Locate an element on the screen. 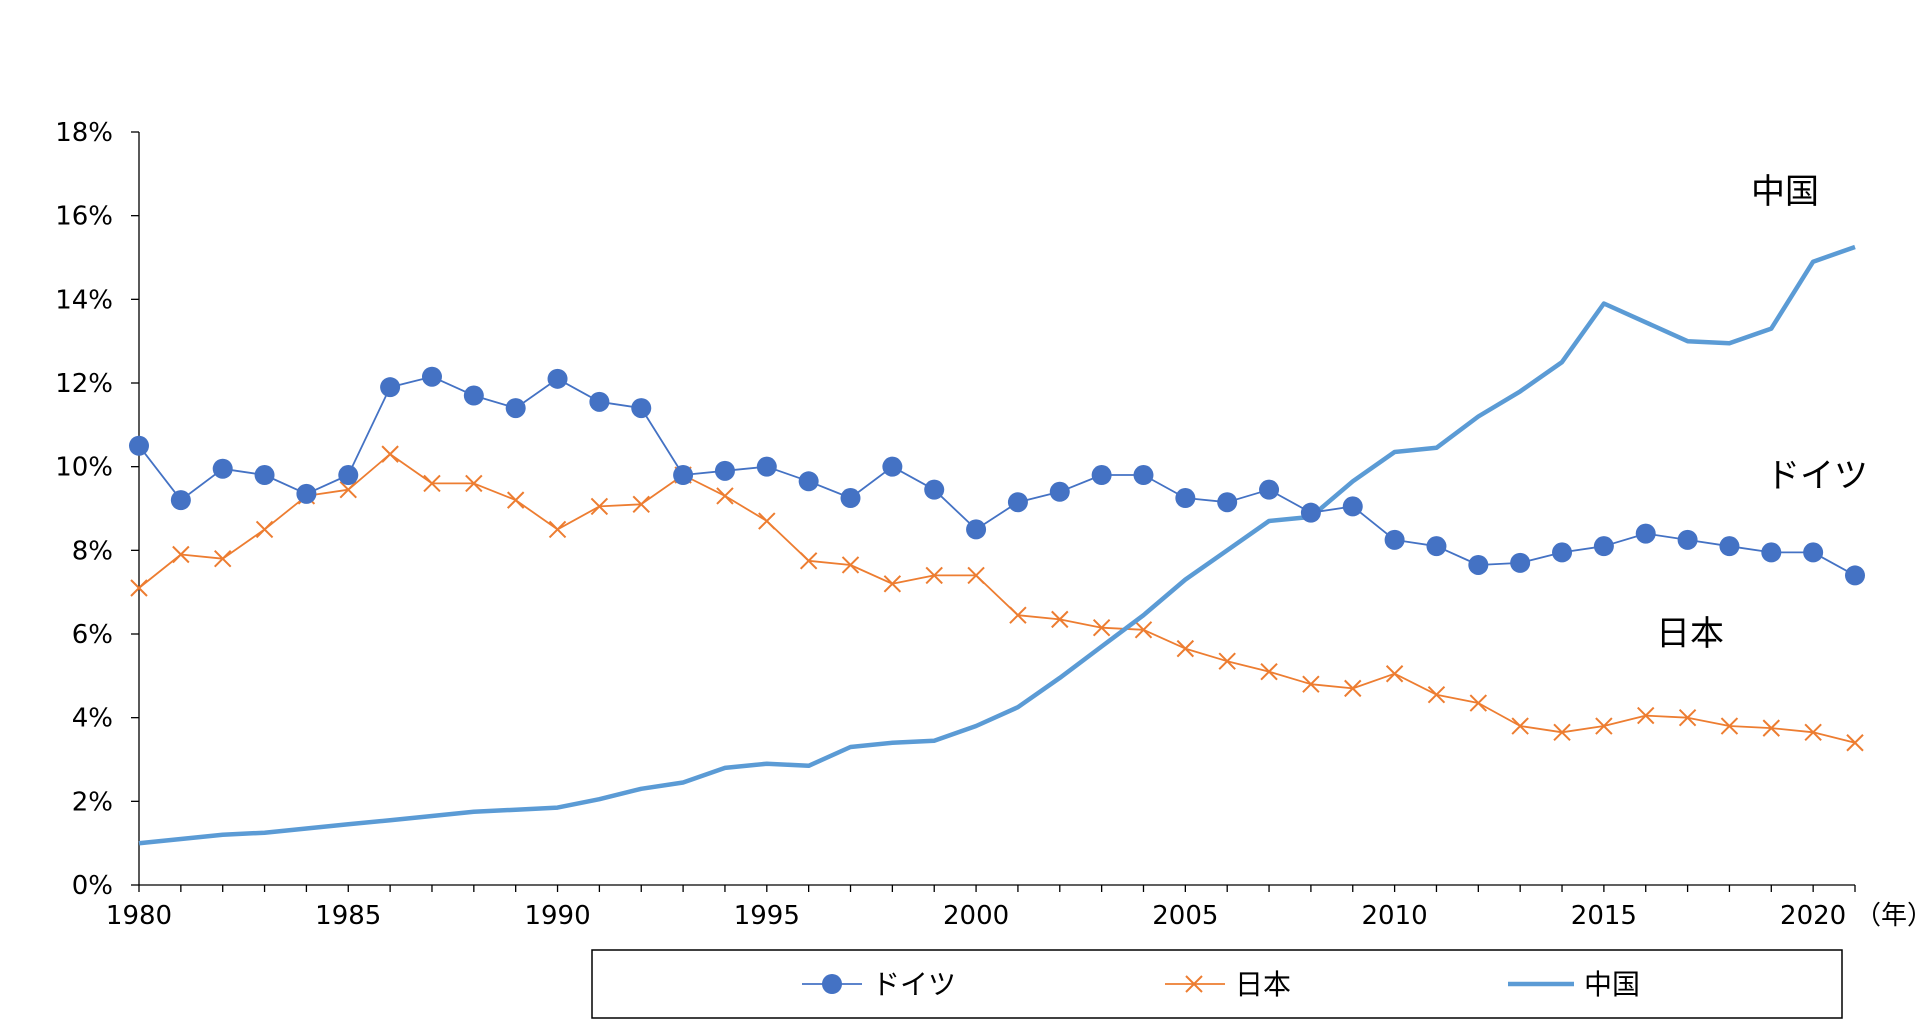 Image resolution: width=1920 pixels, height=1026 pixels. y-tick-label: 8% is located at coordinates (92, 551).